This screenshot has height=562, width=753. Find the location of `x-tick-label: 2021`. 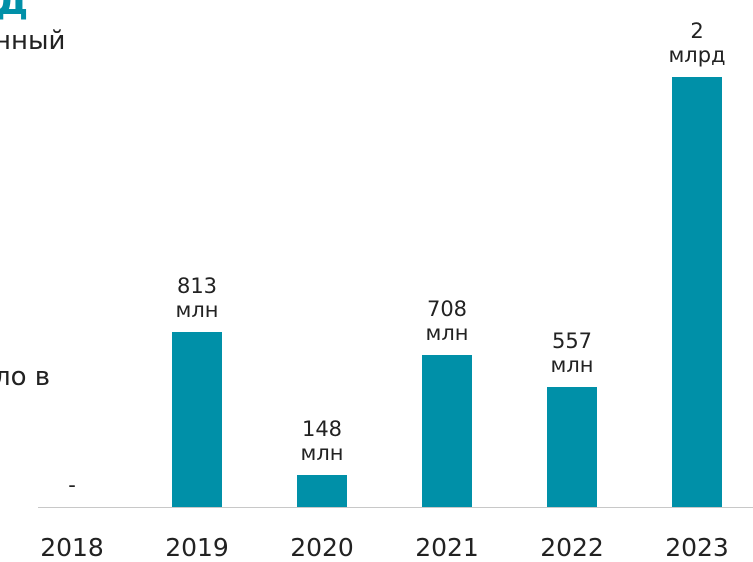

x-tick-label: 2021 is located at coordinates (447, 547).